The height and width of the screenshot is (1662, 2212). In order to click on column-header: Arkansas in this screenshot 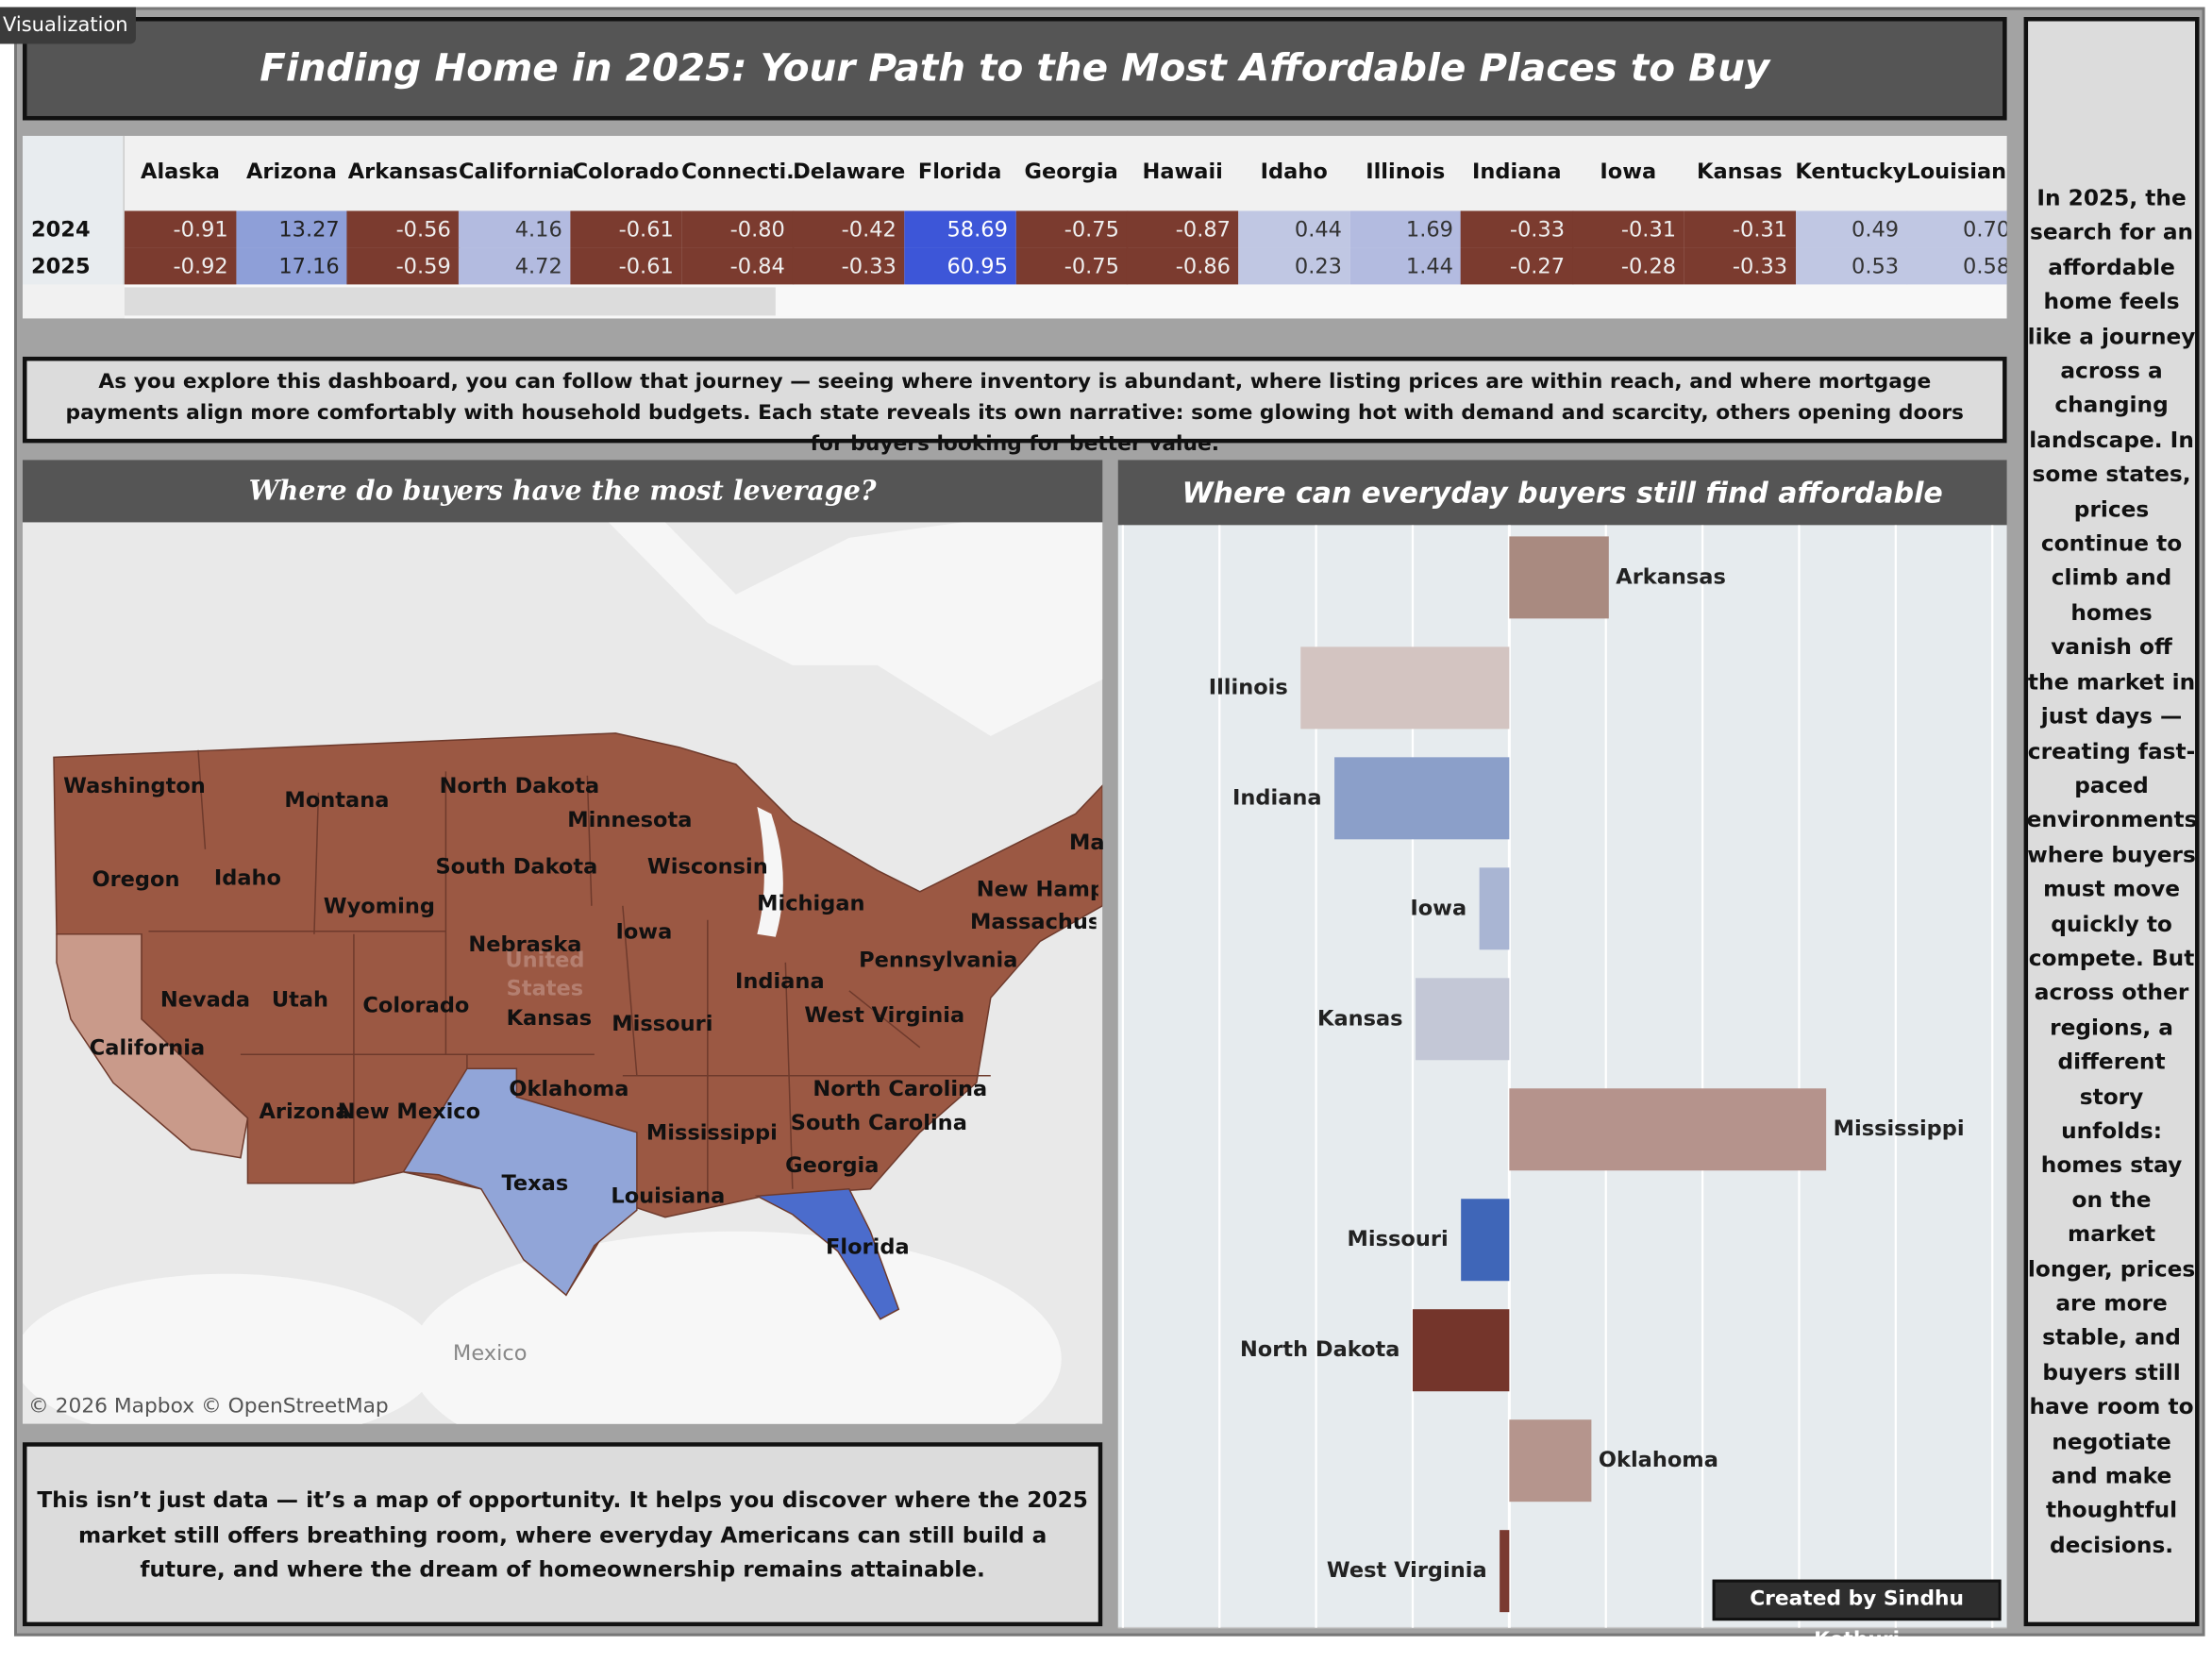, I will do `click(403, 171)`.